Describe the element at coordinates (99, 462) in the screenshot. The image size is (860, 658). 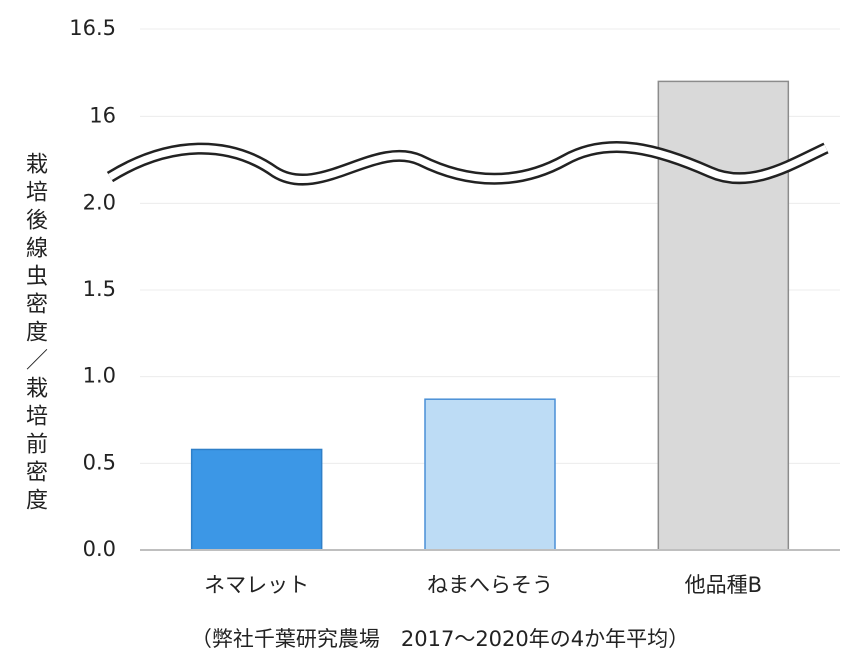
I see `y-tick-label: 0.5` at that location.